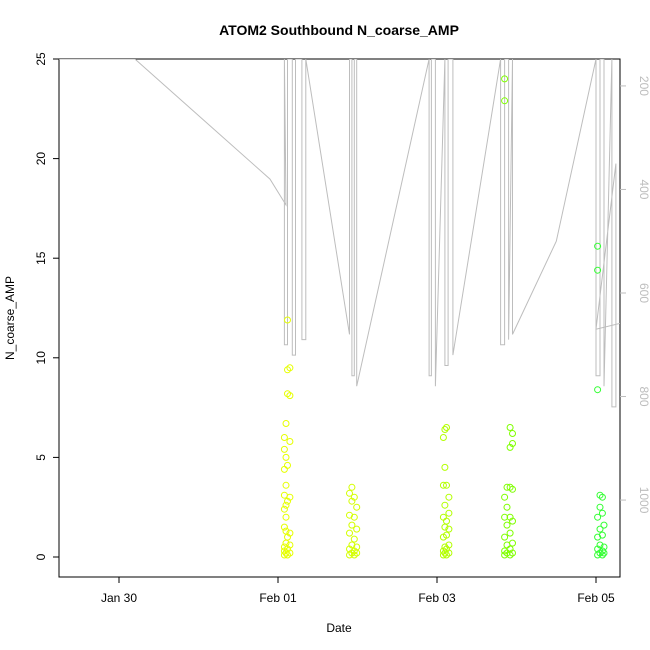 The image size is (650, 650). What do you see at coordinates (643, 293) in the screenshot?
I see `y2-tick-label: 600` at bounding box center [643, 293].